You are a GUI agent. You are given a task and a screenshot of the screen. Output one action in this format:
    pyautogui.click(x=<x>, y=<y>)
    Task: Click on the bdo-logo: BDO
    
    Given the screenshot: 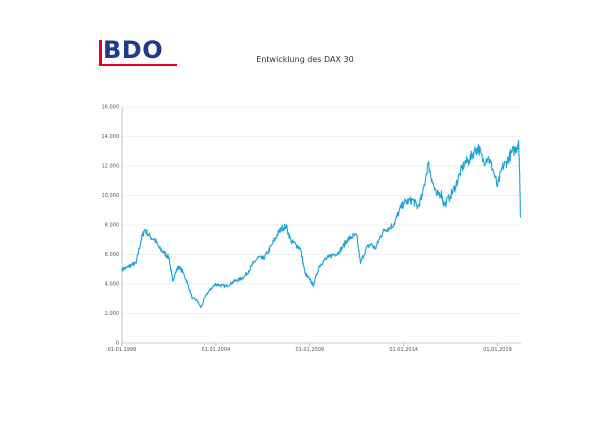 What is the action you would take?
    pyautogui.click(x=139, y=52)
    